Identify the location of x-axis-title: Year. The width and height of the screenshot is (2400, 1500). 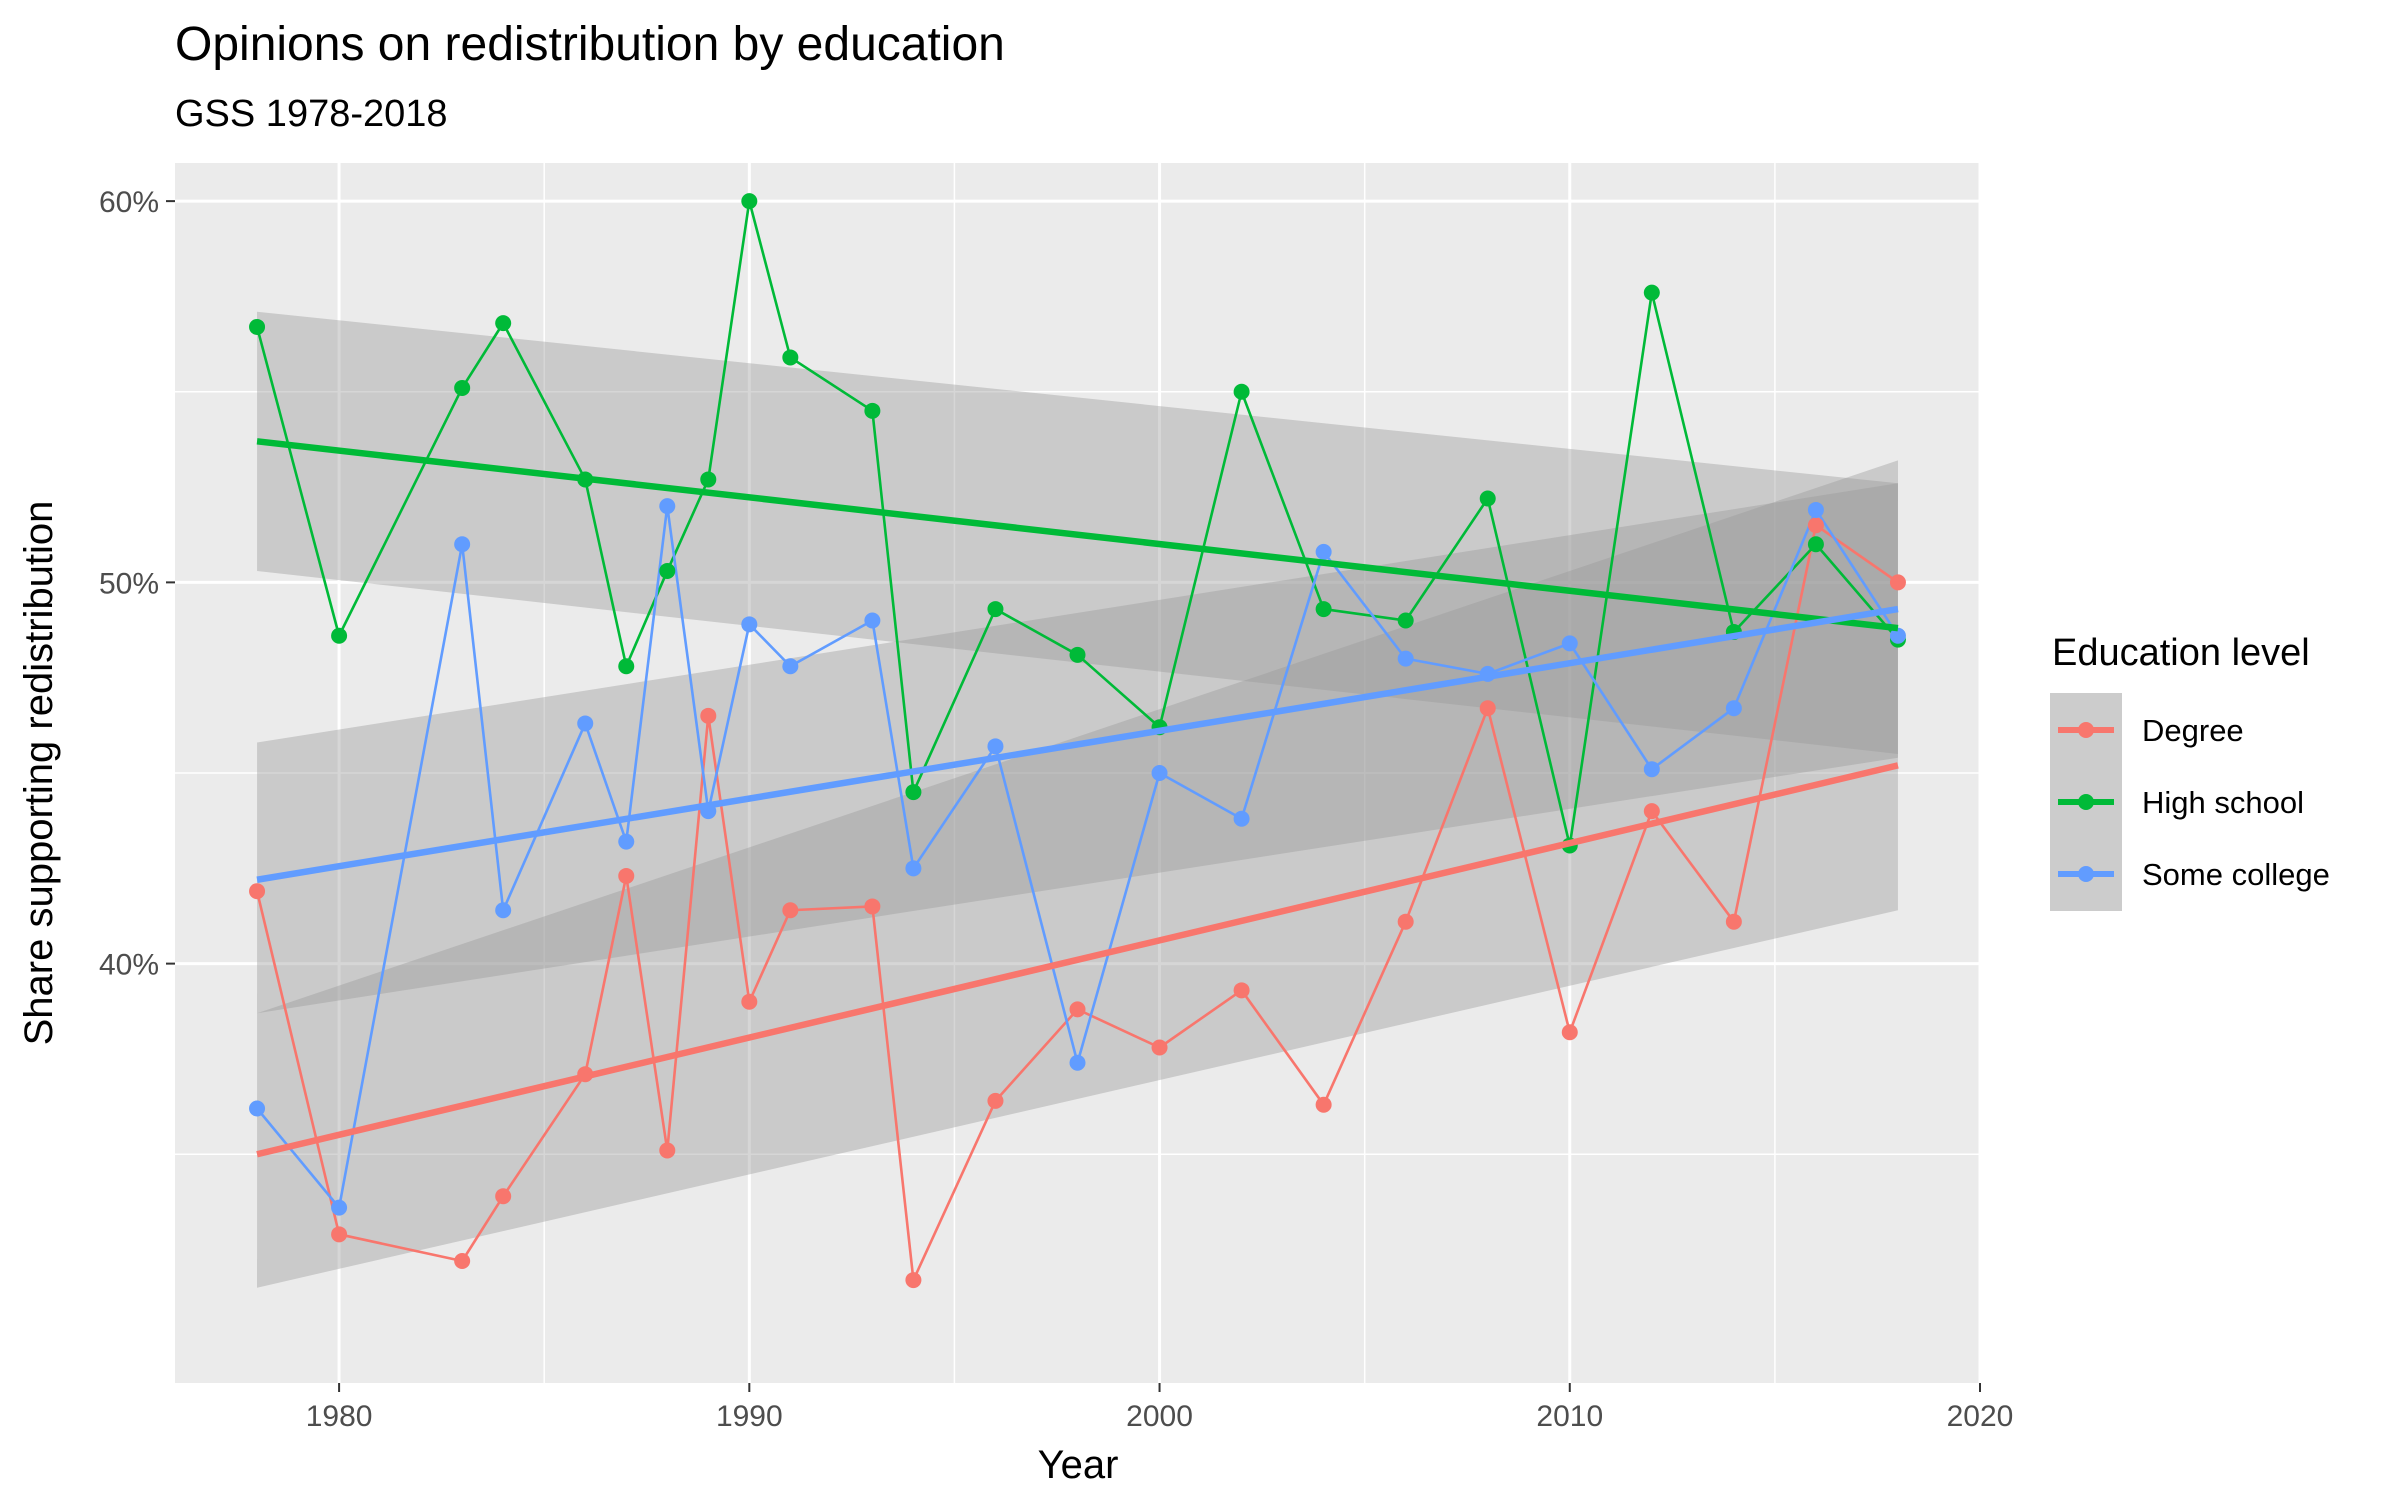
(1078, 1465).